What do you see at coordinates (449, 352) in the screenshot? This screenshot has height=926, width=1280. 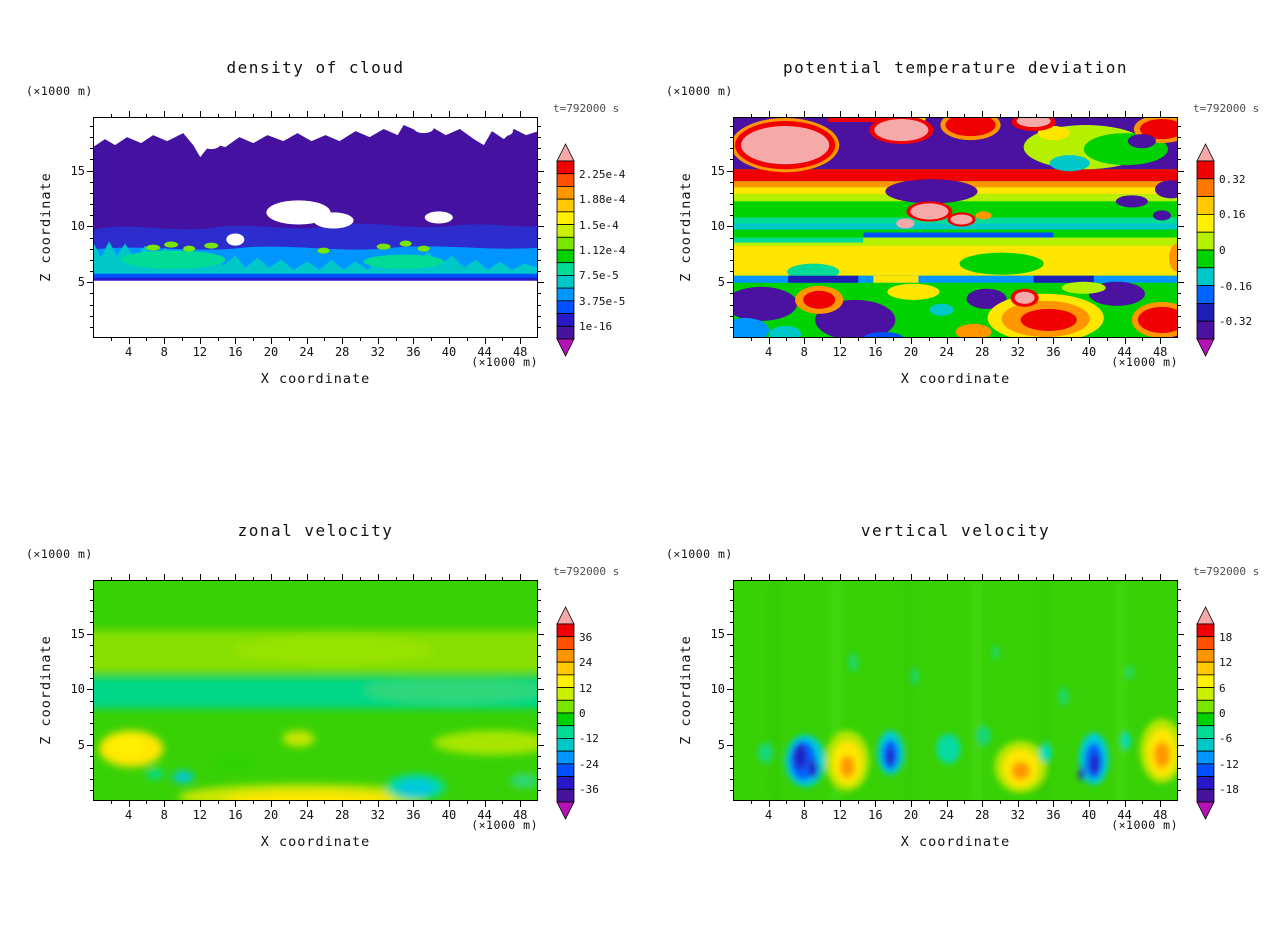 I see `x-tick-label: 40` at bounding box center [449, 352].